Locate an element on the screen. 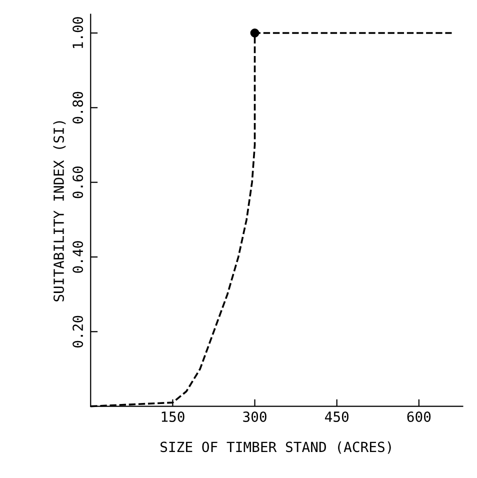 This screenshot has height=478, width=477. x-tick-label: 600 is located at coordinates (419, 416).